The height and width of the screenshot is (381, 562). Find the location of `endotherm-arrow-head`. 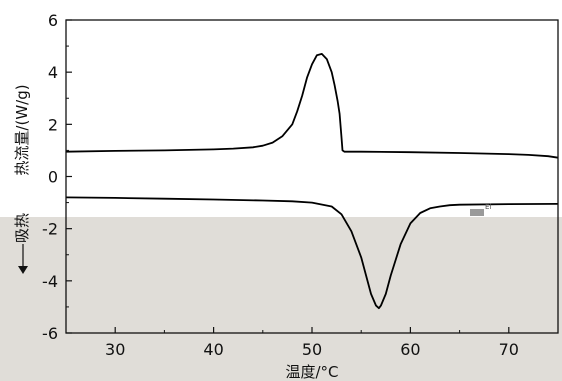

endotherm-arrow-head is located at coordinates (23, 270).